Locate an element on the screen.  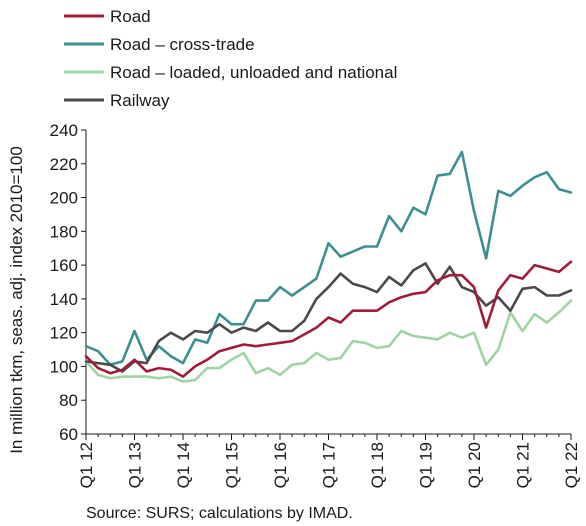
x-tick-label: Q1 19 is located at coordinates (426, 465).